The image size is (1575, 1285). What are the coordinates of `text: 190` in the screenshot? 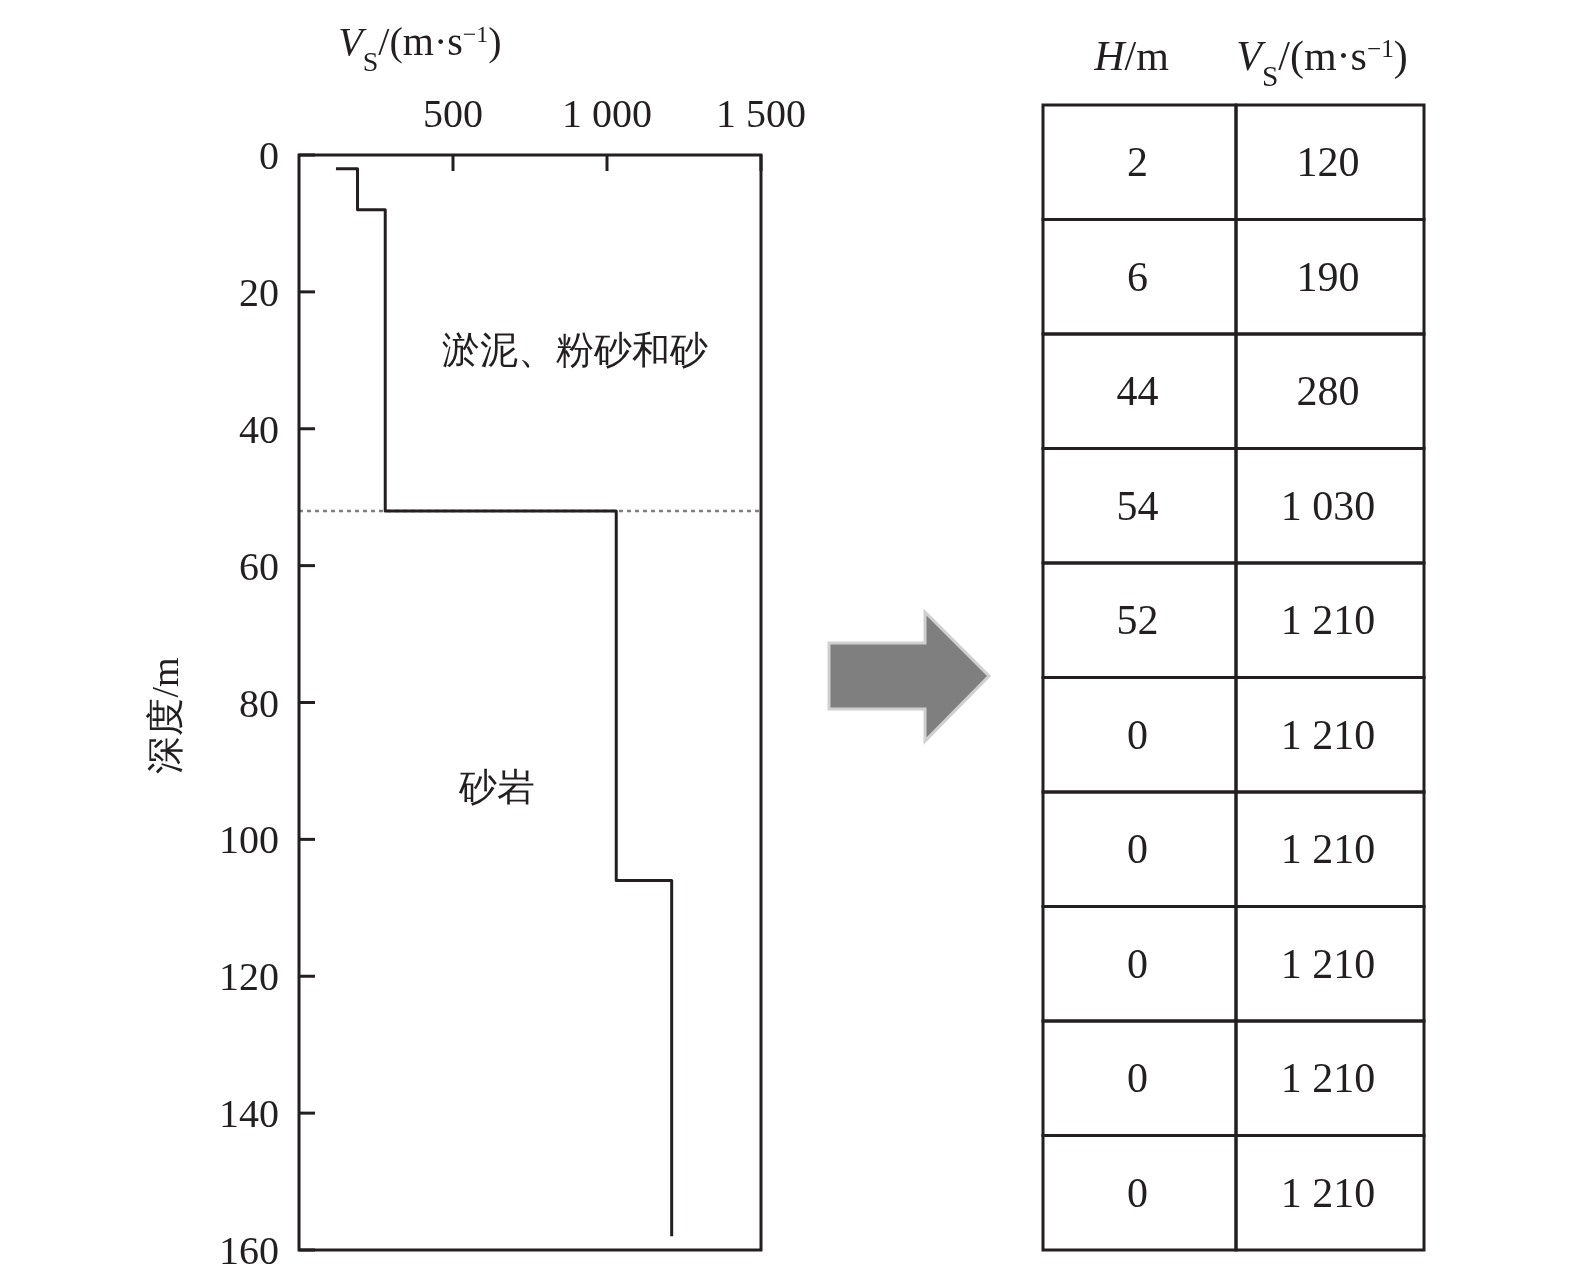 It's located at (1328, 276).